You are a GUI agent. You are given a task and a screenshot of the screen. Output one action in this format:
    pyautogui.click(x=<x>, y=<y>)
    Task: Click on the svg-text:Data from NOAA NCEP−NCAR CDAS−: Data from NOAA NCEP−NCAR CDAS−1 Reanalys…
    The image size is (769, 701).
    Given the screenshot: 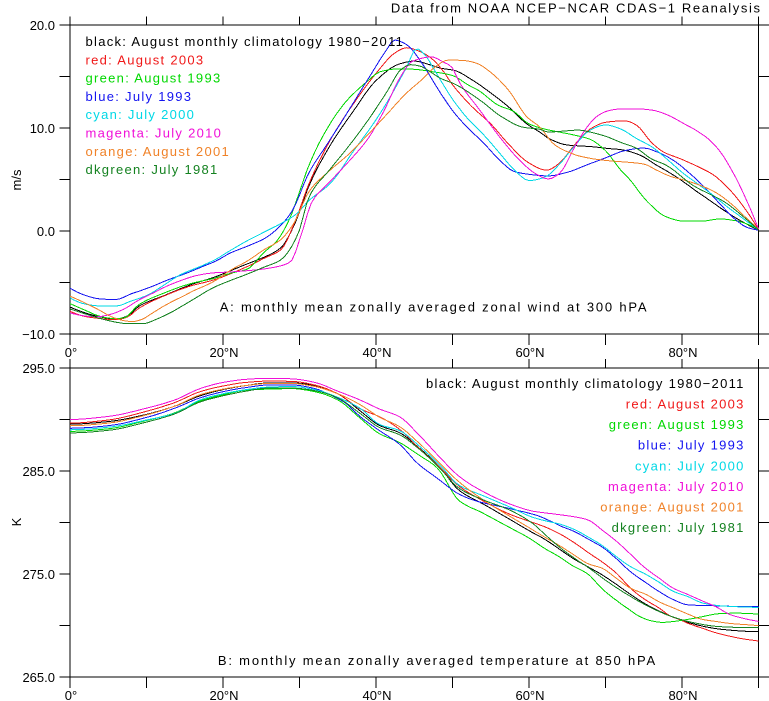 What is the action you would take?
    pyautogui.click(x=576, y=7)
    